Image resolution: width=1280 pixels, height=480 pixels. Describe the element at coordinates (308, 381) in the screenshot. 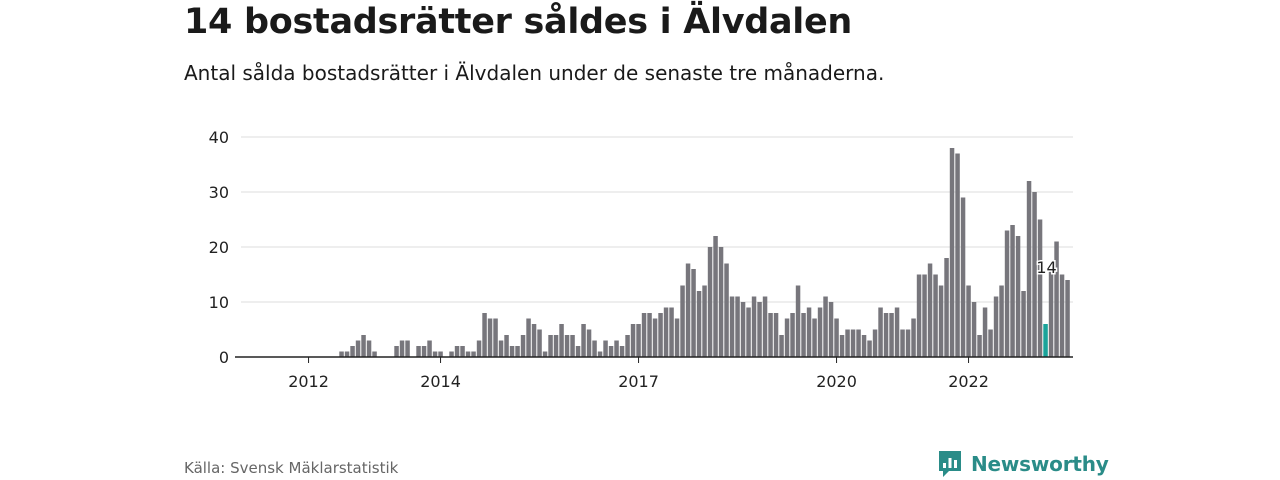

I see `x-tick-label: 2012` at that location.